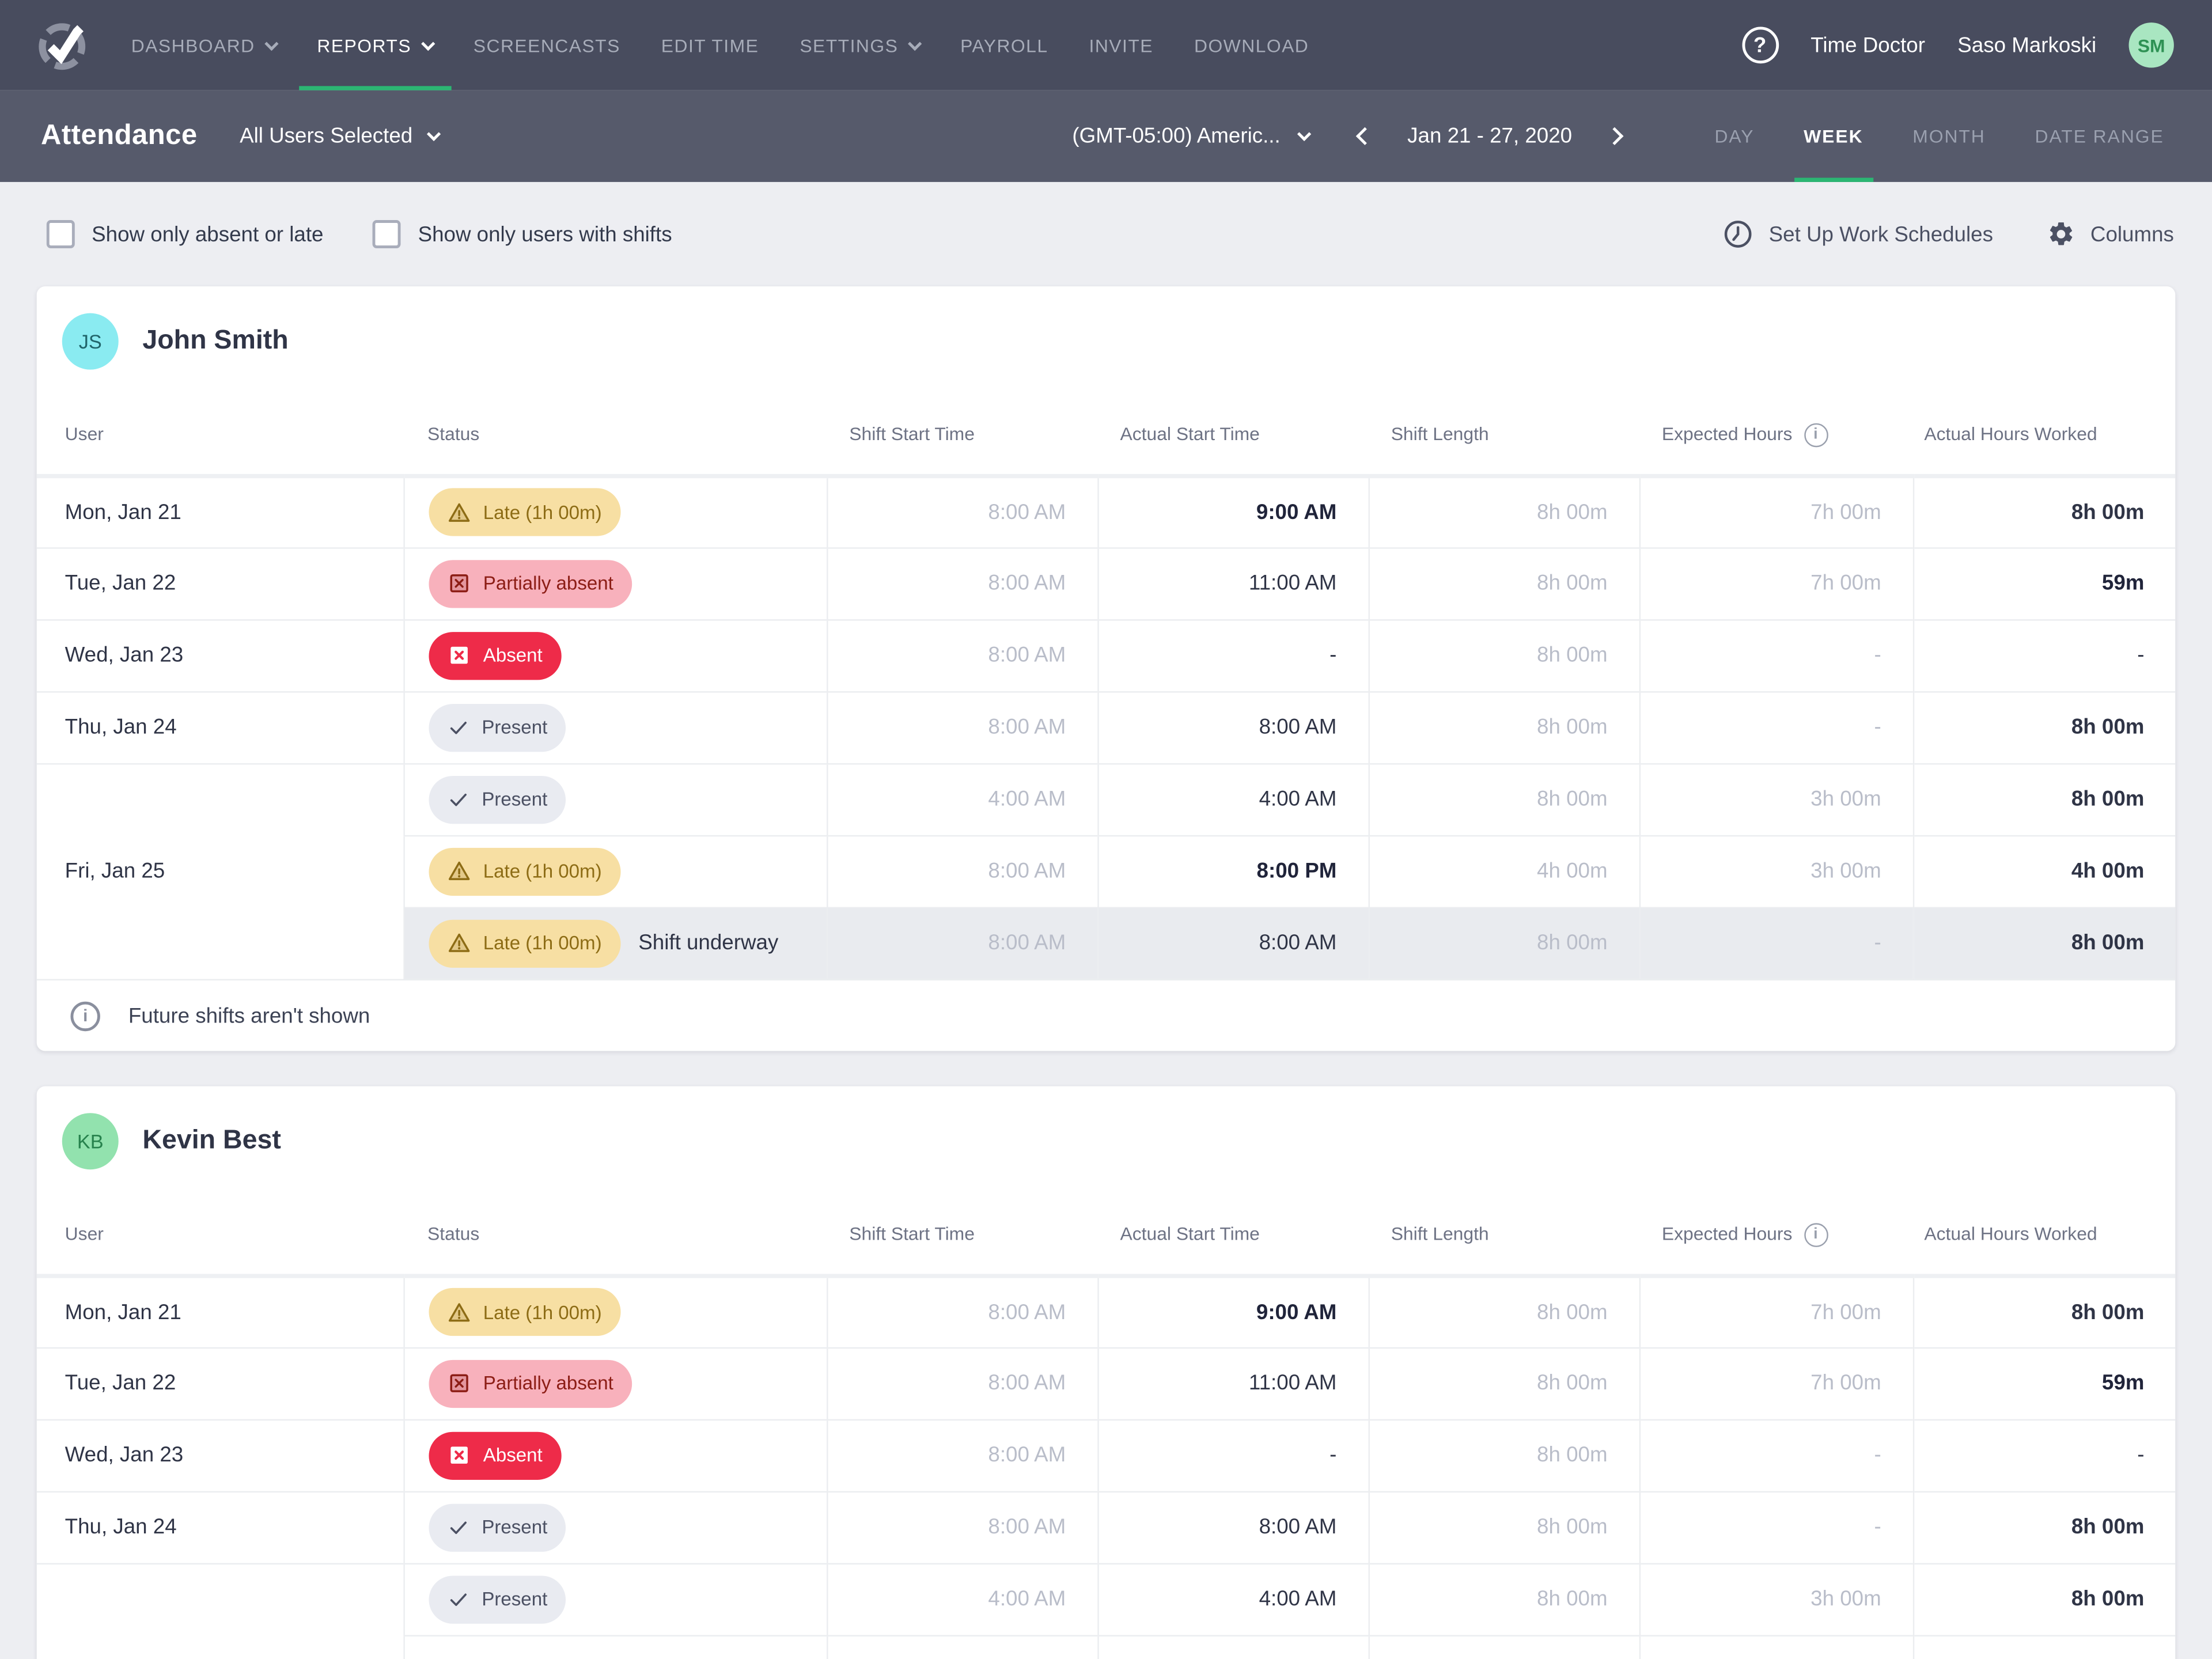 Image resolution: width=2212 pixels, height=1659 pixels. Describe the element at coordinates (849, 45) in the screenshot. I see `nav-item-label: SETTINGS` at that location.